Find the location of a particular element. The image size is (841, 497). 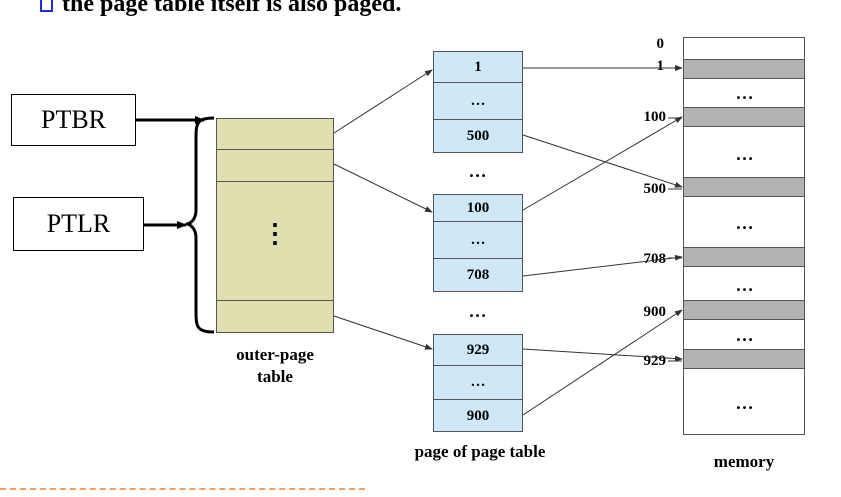

entry-708-to-memory-arrow is located at coordinates (602, 265).